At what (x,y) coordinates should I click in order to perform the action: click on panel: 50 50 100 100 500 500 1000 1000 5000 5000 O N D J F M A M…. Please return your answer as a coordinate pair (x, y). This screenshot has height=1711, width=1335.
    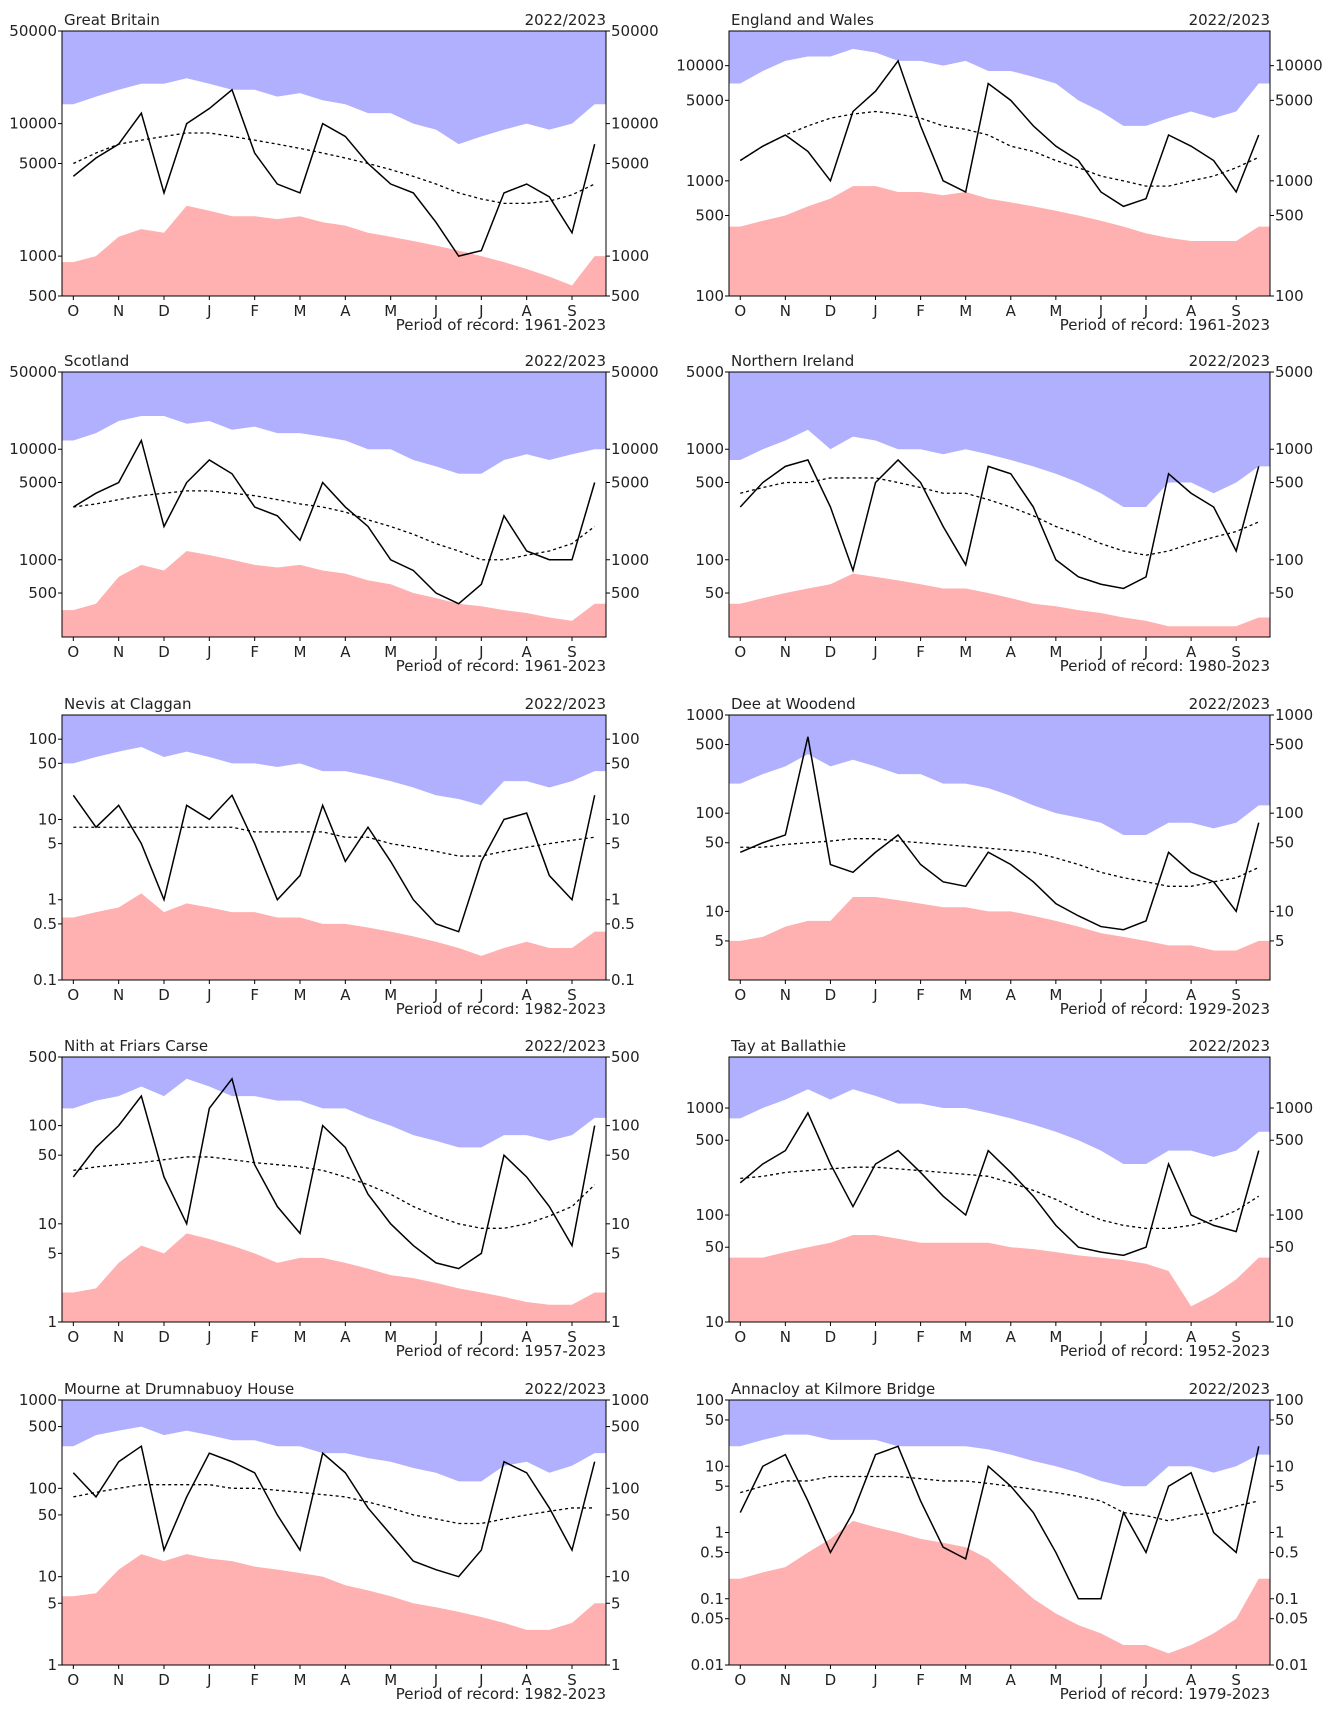
    Looking at the image, I should click on (999, 513).